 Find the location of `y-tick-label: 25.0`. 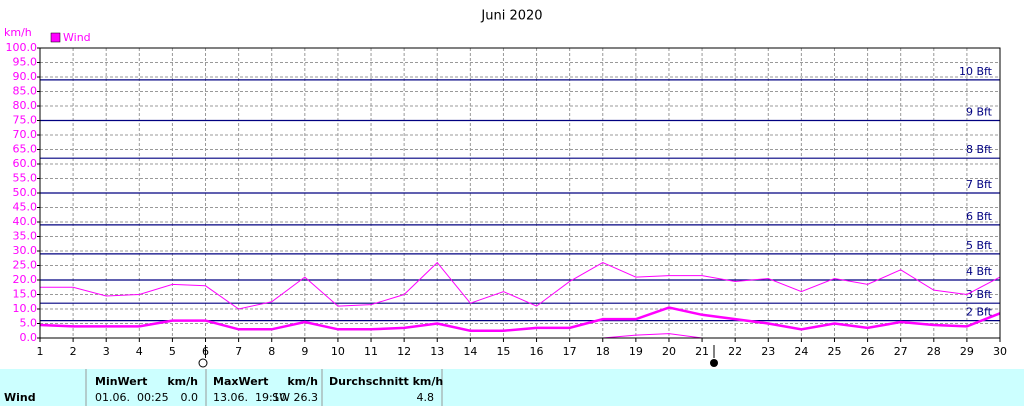

y-tick-label: 25.0 is located at coordinates (25, 265).